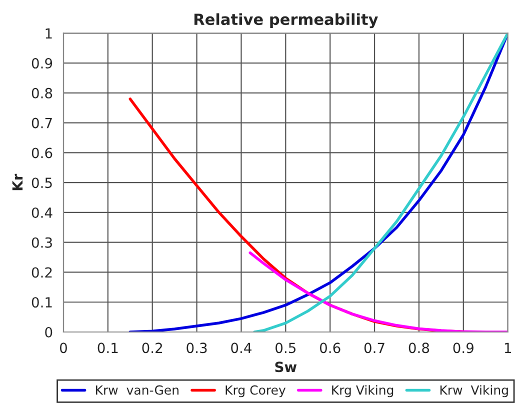 This screenshot has width=529, height=415. I want to click on x-tick-label: 0.9, so click(463, 348).